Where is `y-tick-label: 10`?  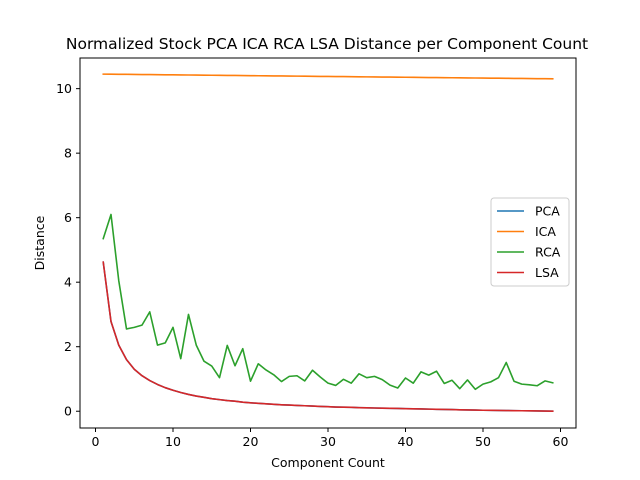 y-tick-label: 10 is located at coordinates (64, 88).